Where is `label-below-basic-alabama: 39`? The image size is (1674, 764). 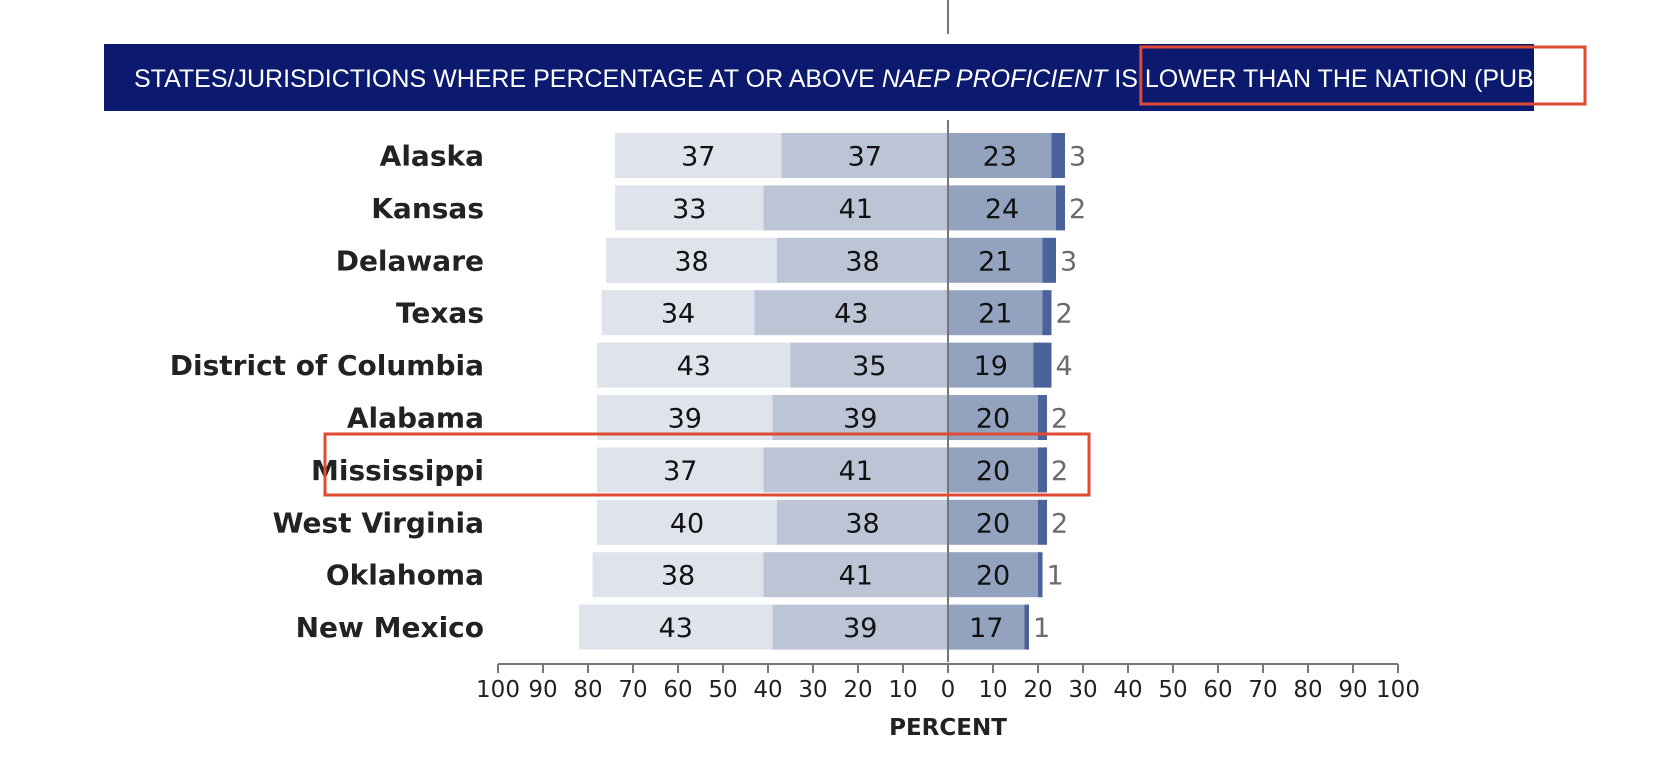
label-below-basic-alabama: 39 is located at coordinates (685, 419).